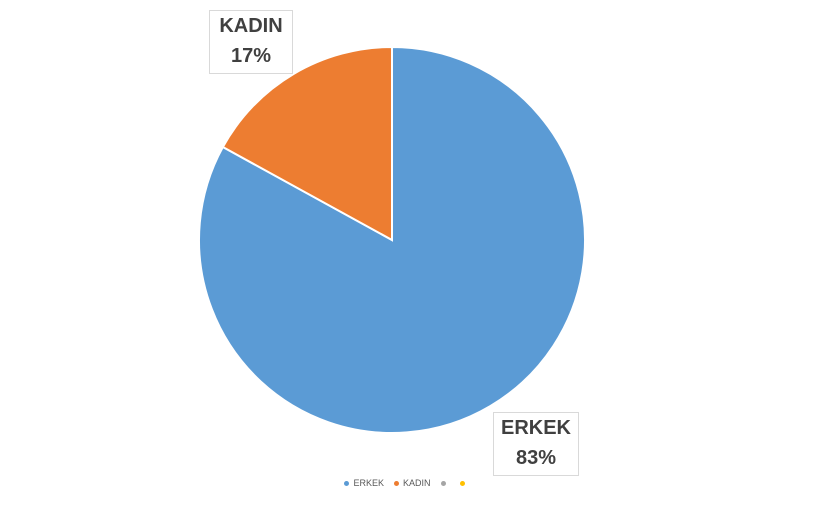  I want to click on data-label-erkek-percent: 83%, so click(536, 458).